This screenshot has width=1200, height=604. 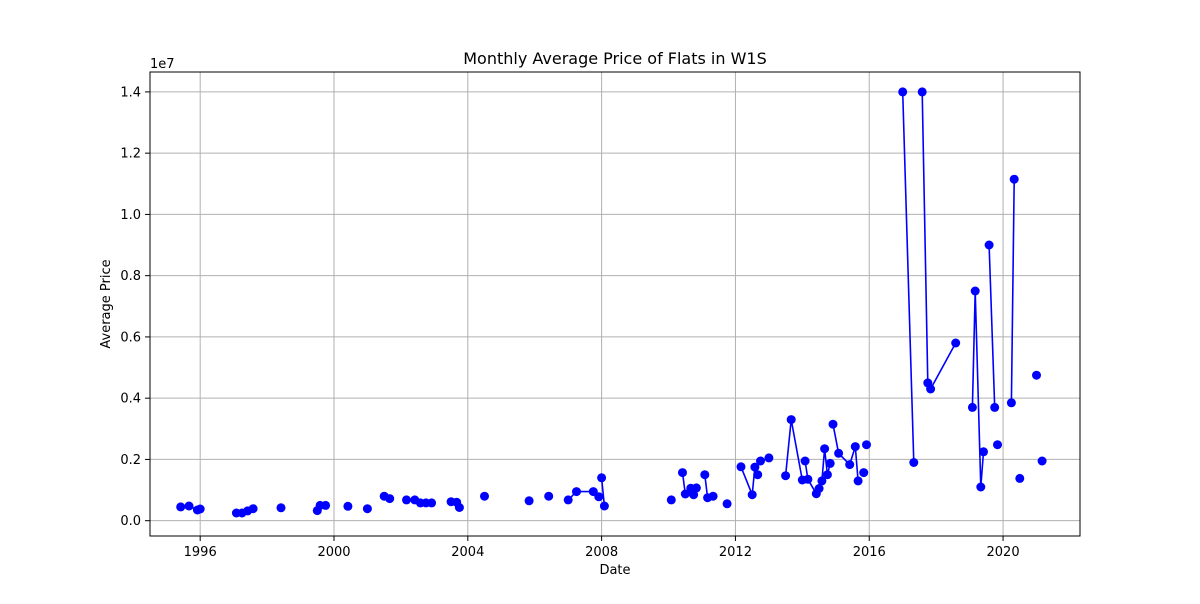 What do you see at coordinates (130, 337) in the screenshot?
I see `y-tick-label: 0.6` at bounding box center [130, 337].